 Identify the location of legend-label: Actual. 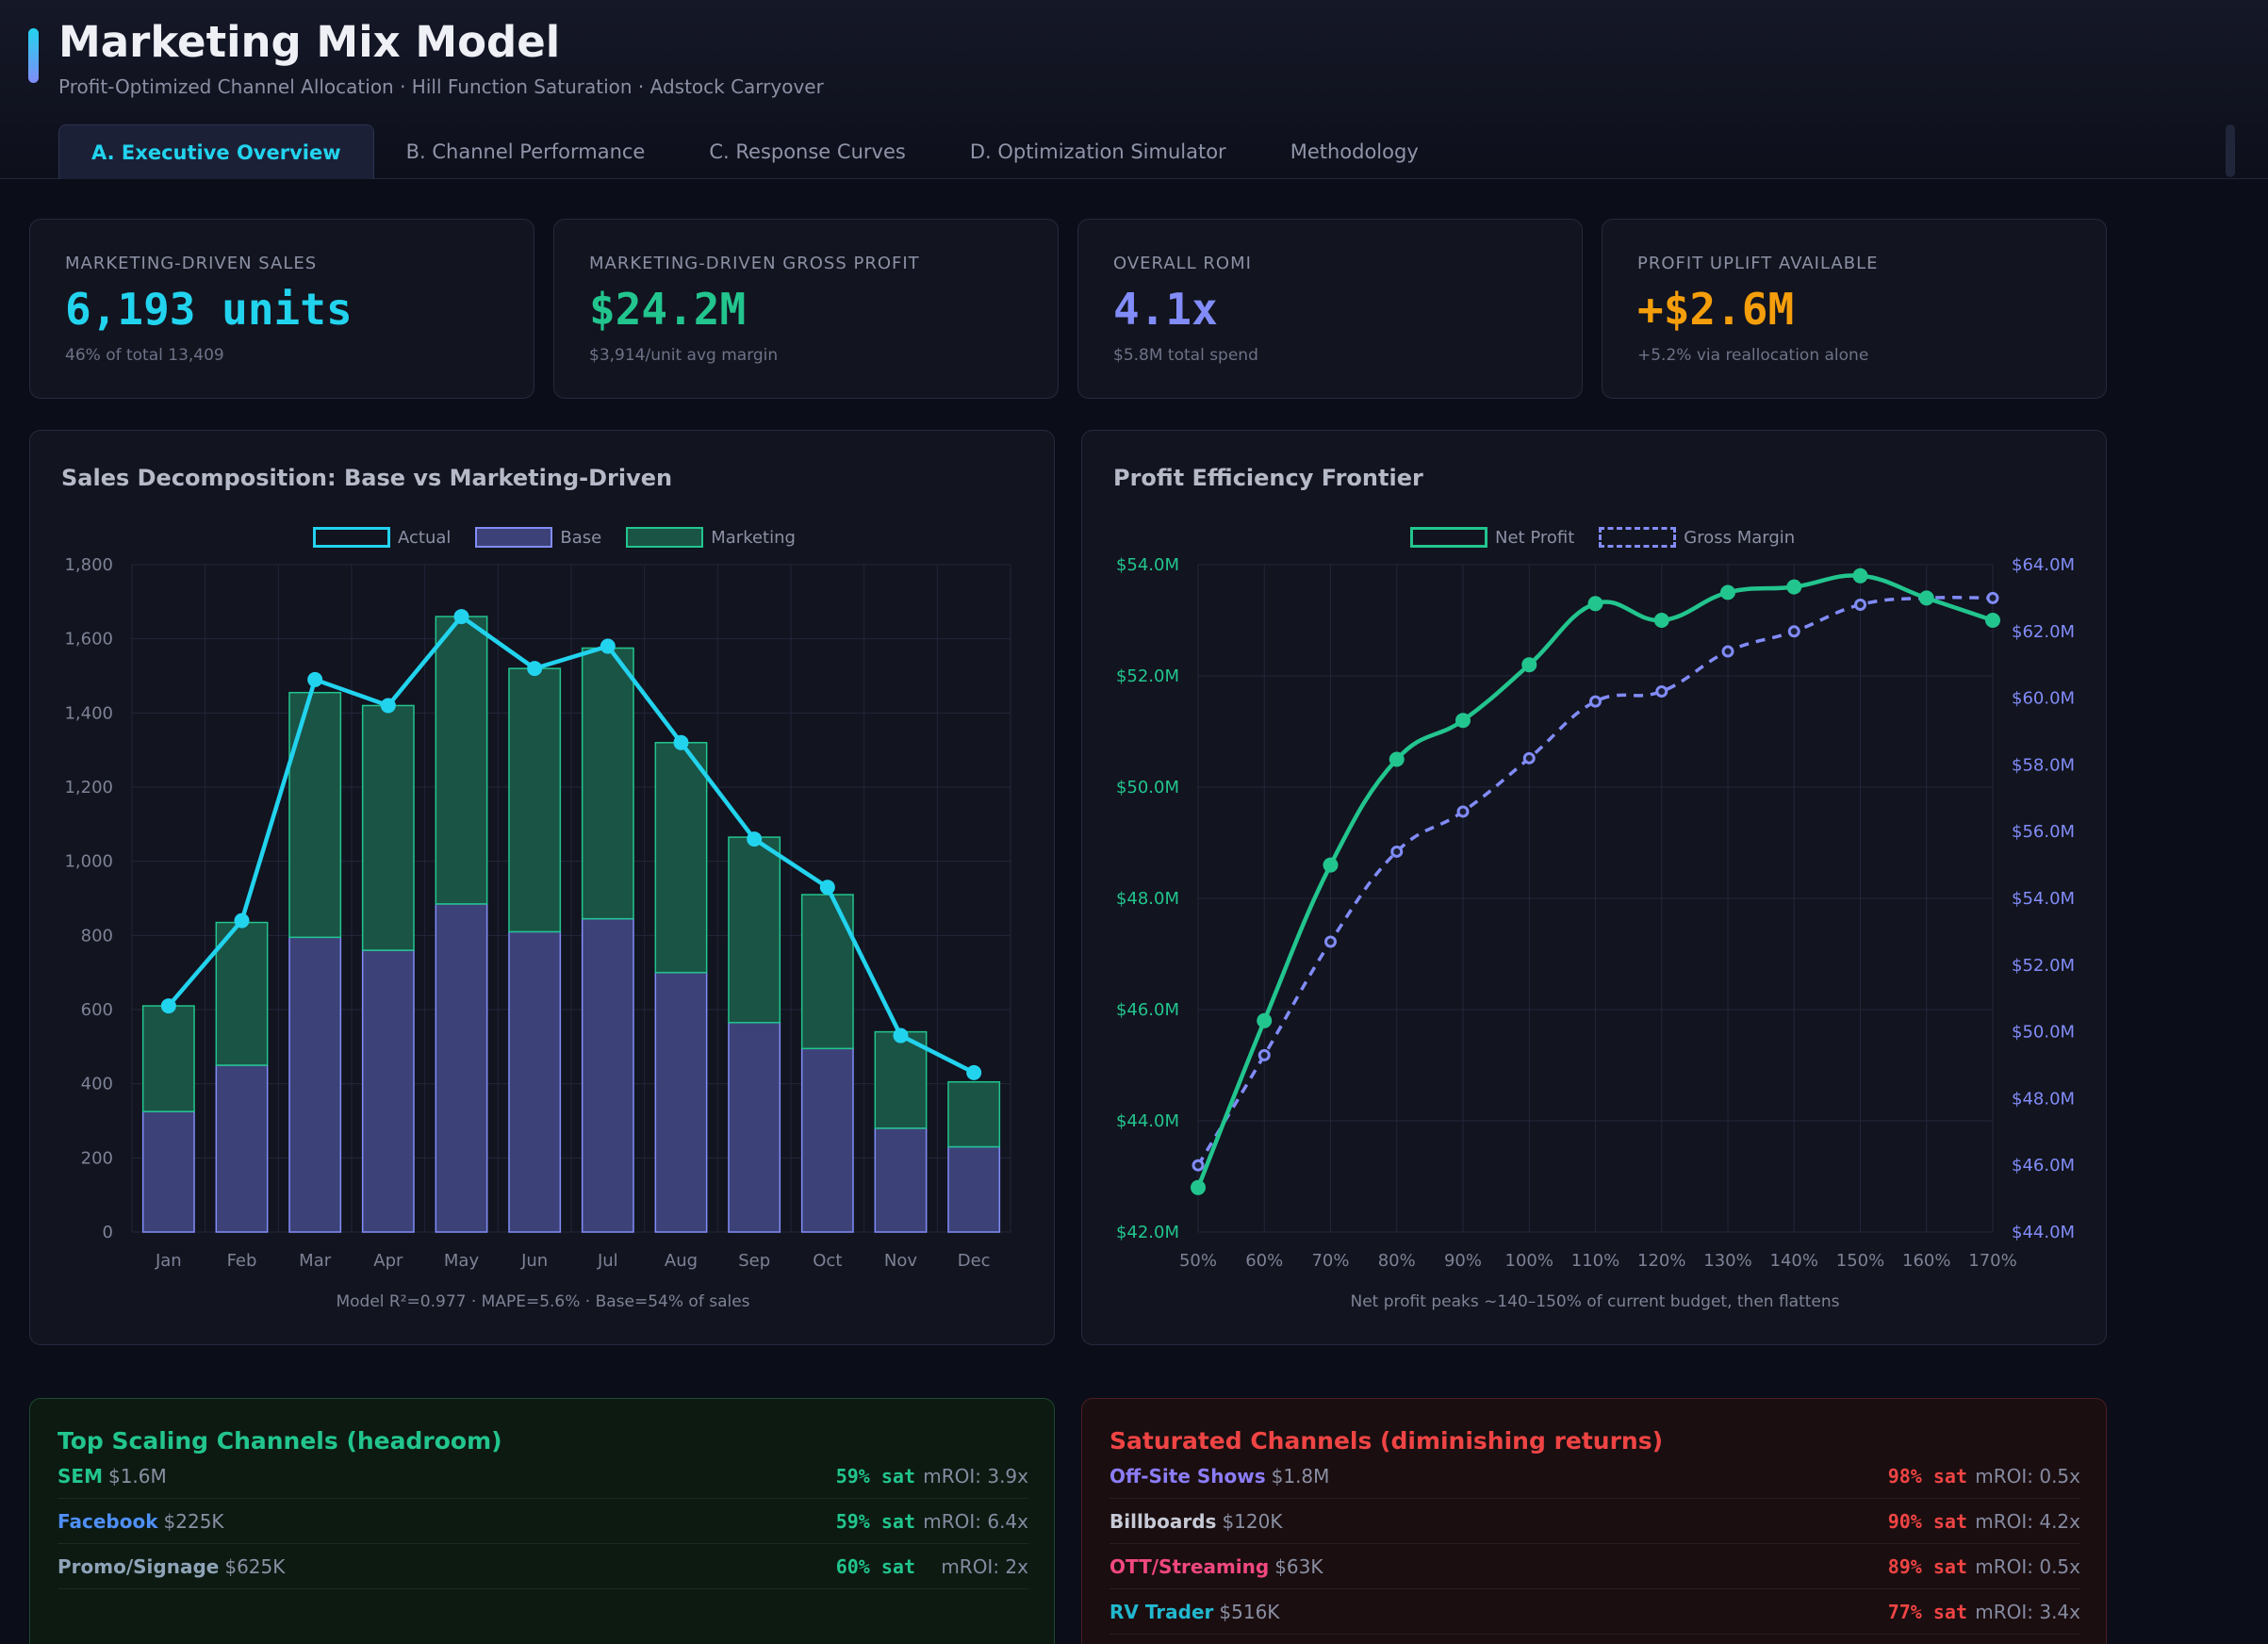
(425, 537).